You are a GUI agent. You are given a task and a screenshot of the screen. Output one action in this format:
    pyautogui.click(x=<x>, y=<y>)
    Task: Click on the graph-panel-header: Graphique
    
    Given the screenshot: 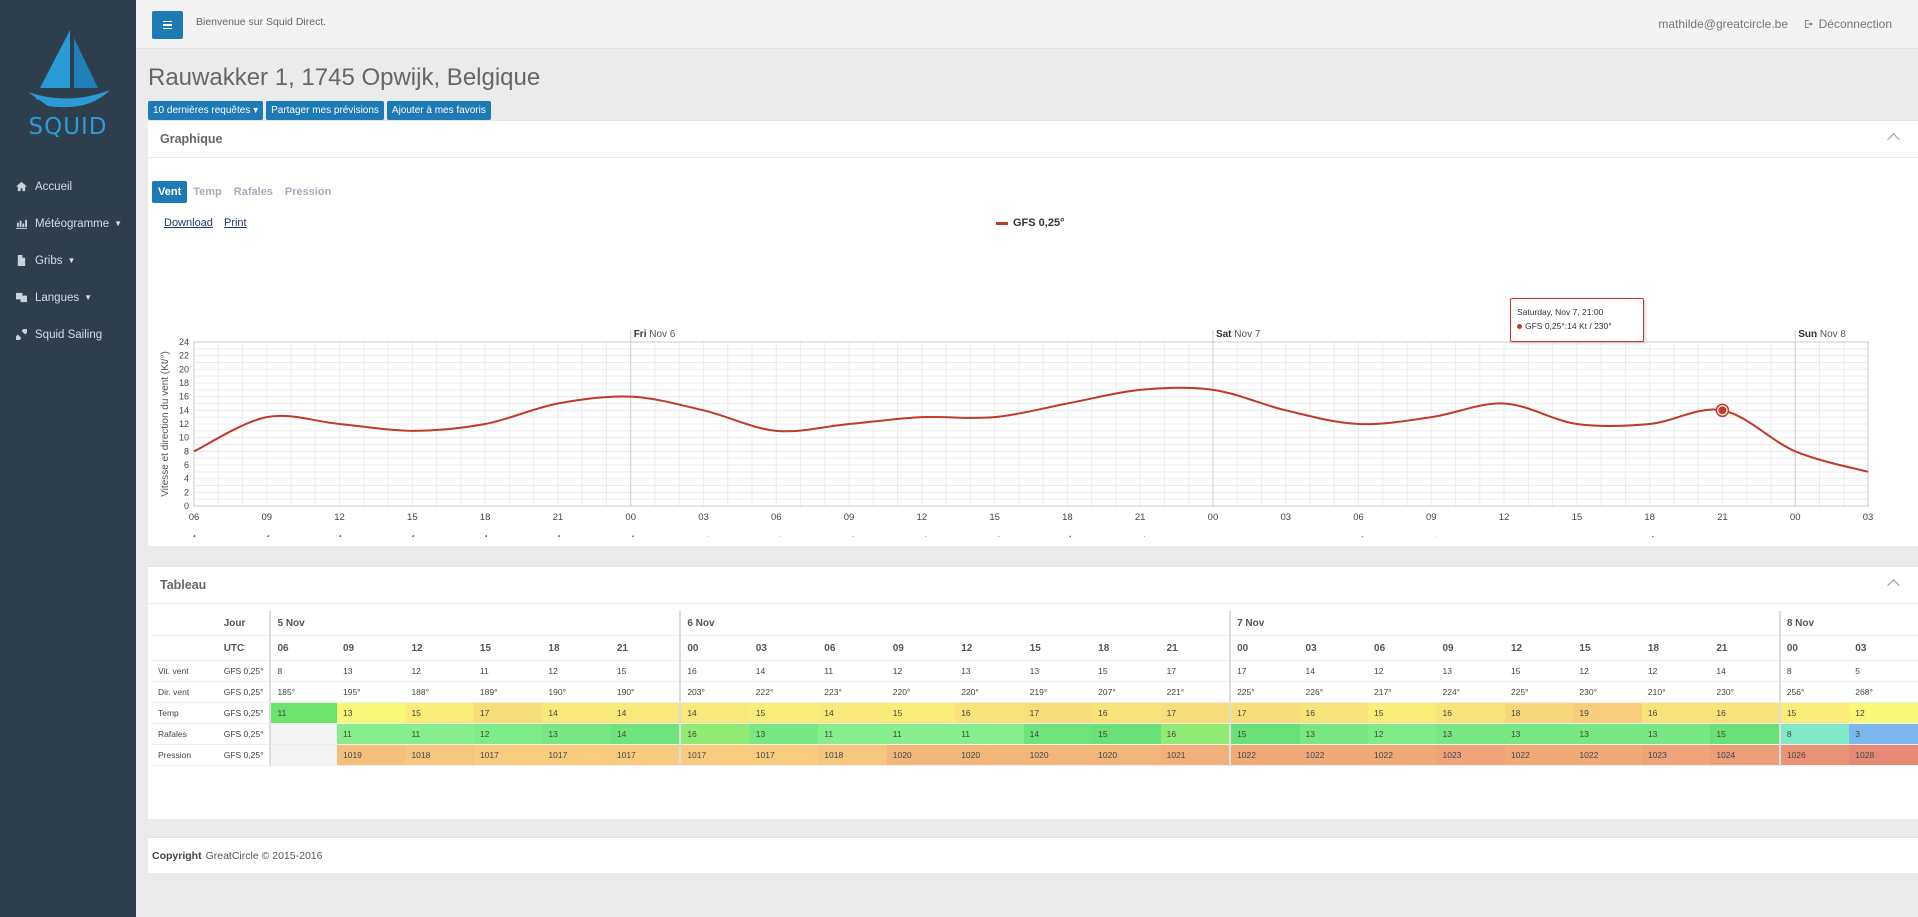 What is the action you would take?
    pyautogui.click(x=1033, y=139)
    